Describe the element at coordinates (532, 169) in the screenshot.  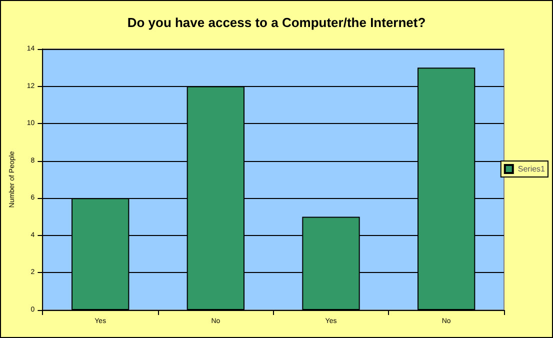
I see `legend-label: Series1` at that location.